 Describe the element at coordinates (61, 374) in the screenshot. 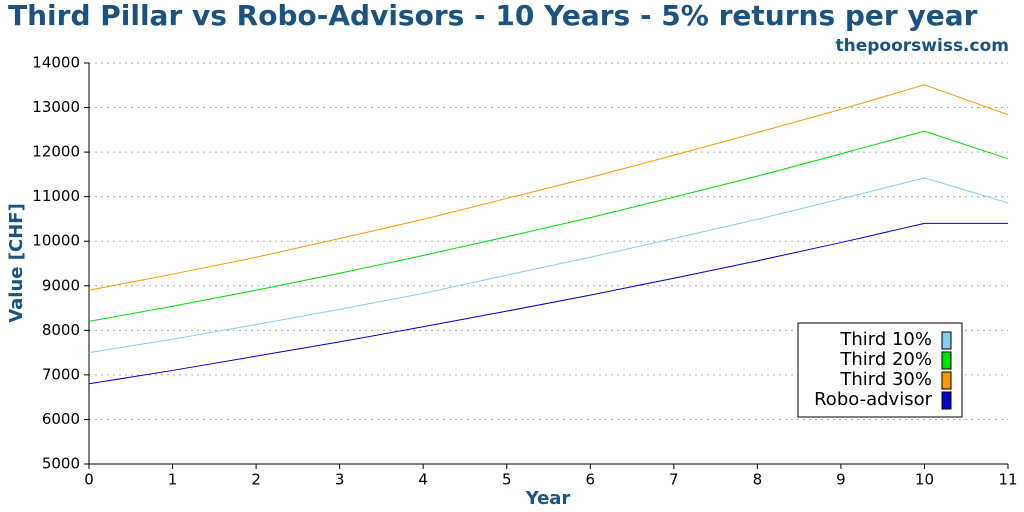

I see `y-tick-label: 7000` at that location.